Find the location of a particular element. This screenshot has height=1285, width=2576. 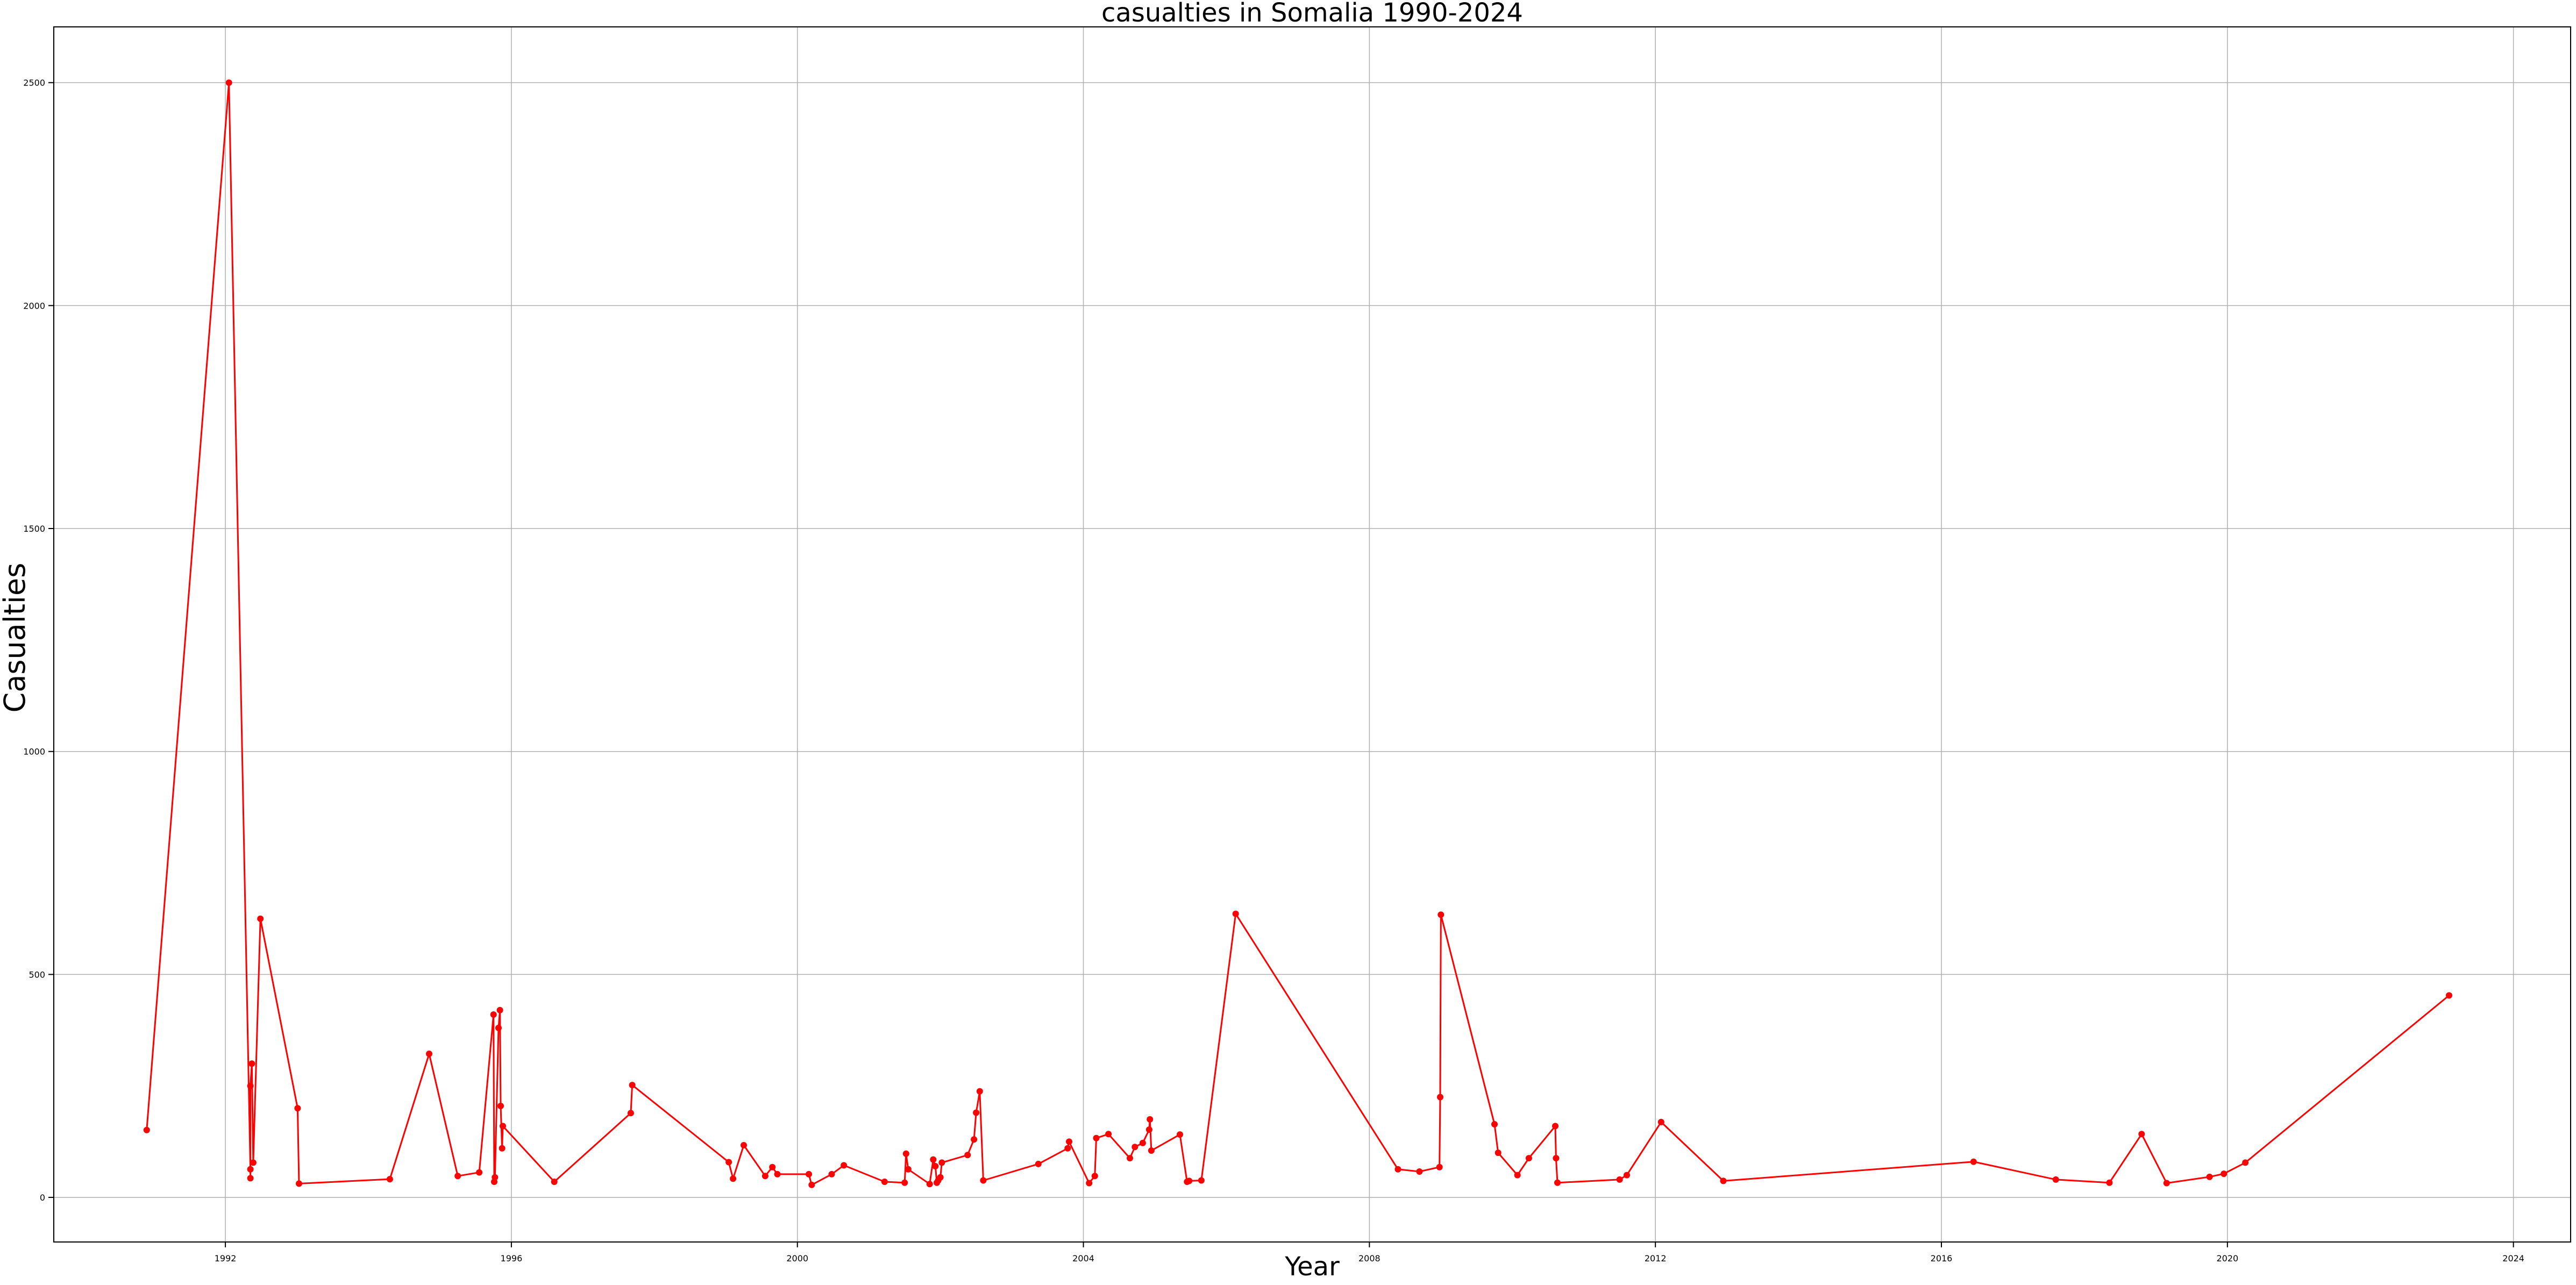

y-tick-label: 2500 is located at coordinates (34, 83).